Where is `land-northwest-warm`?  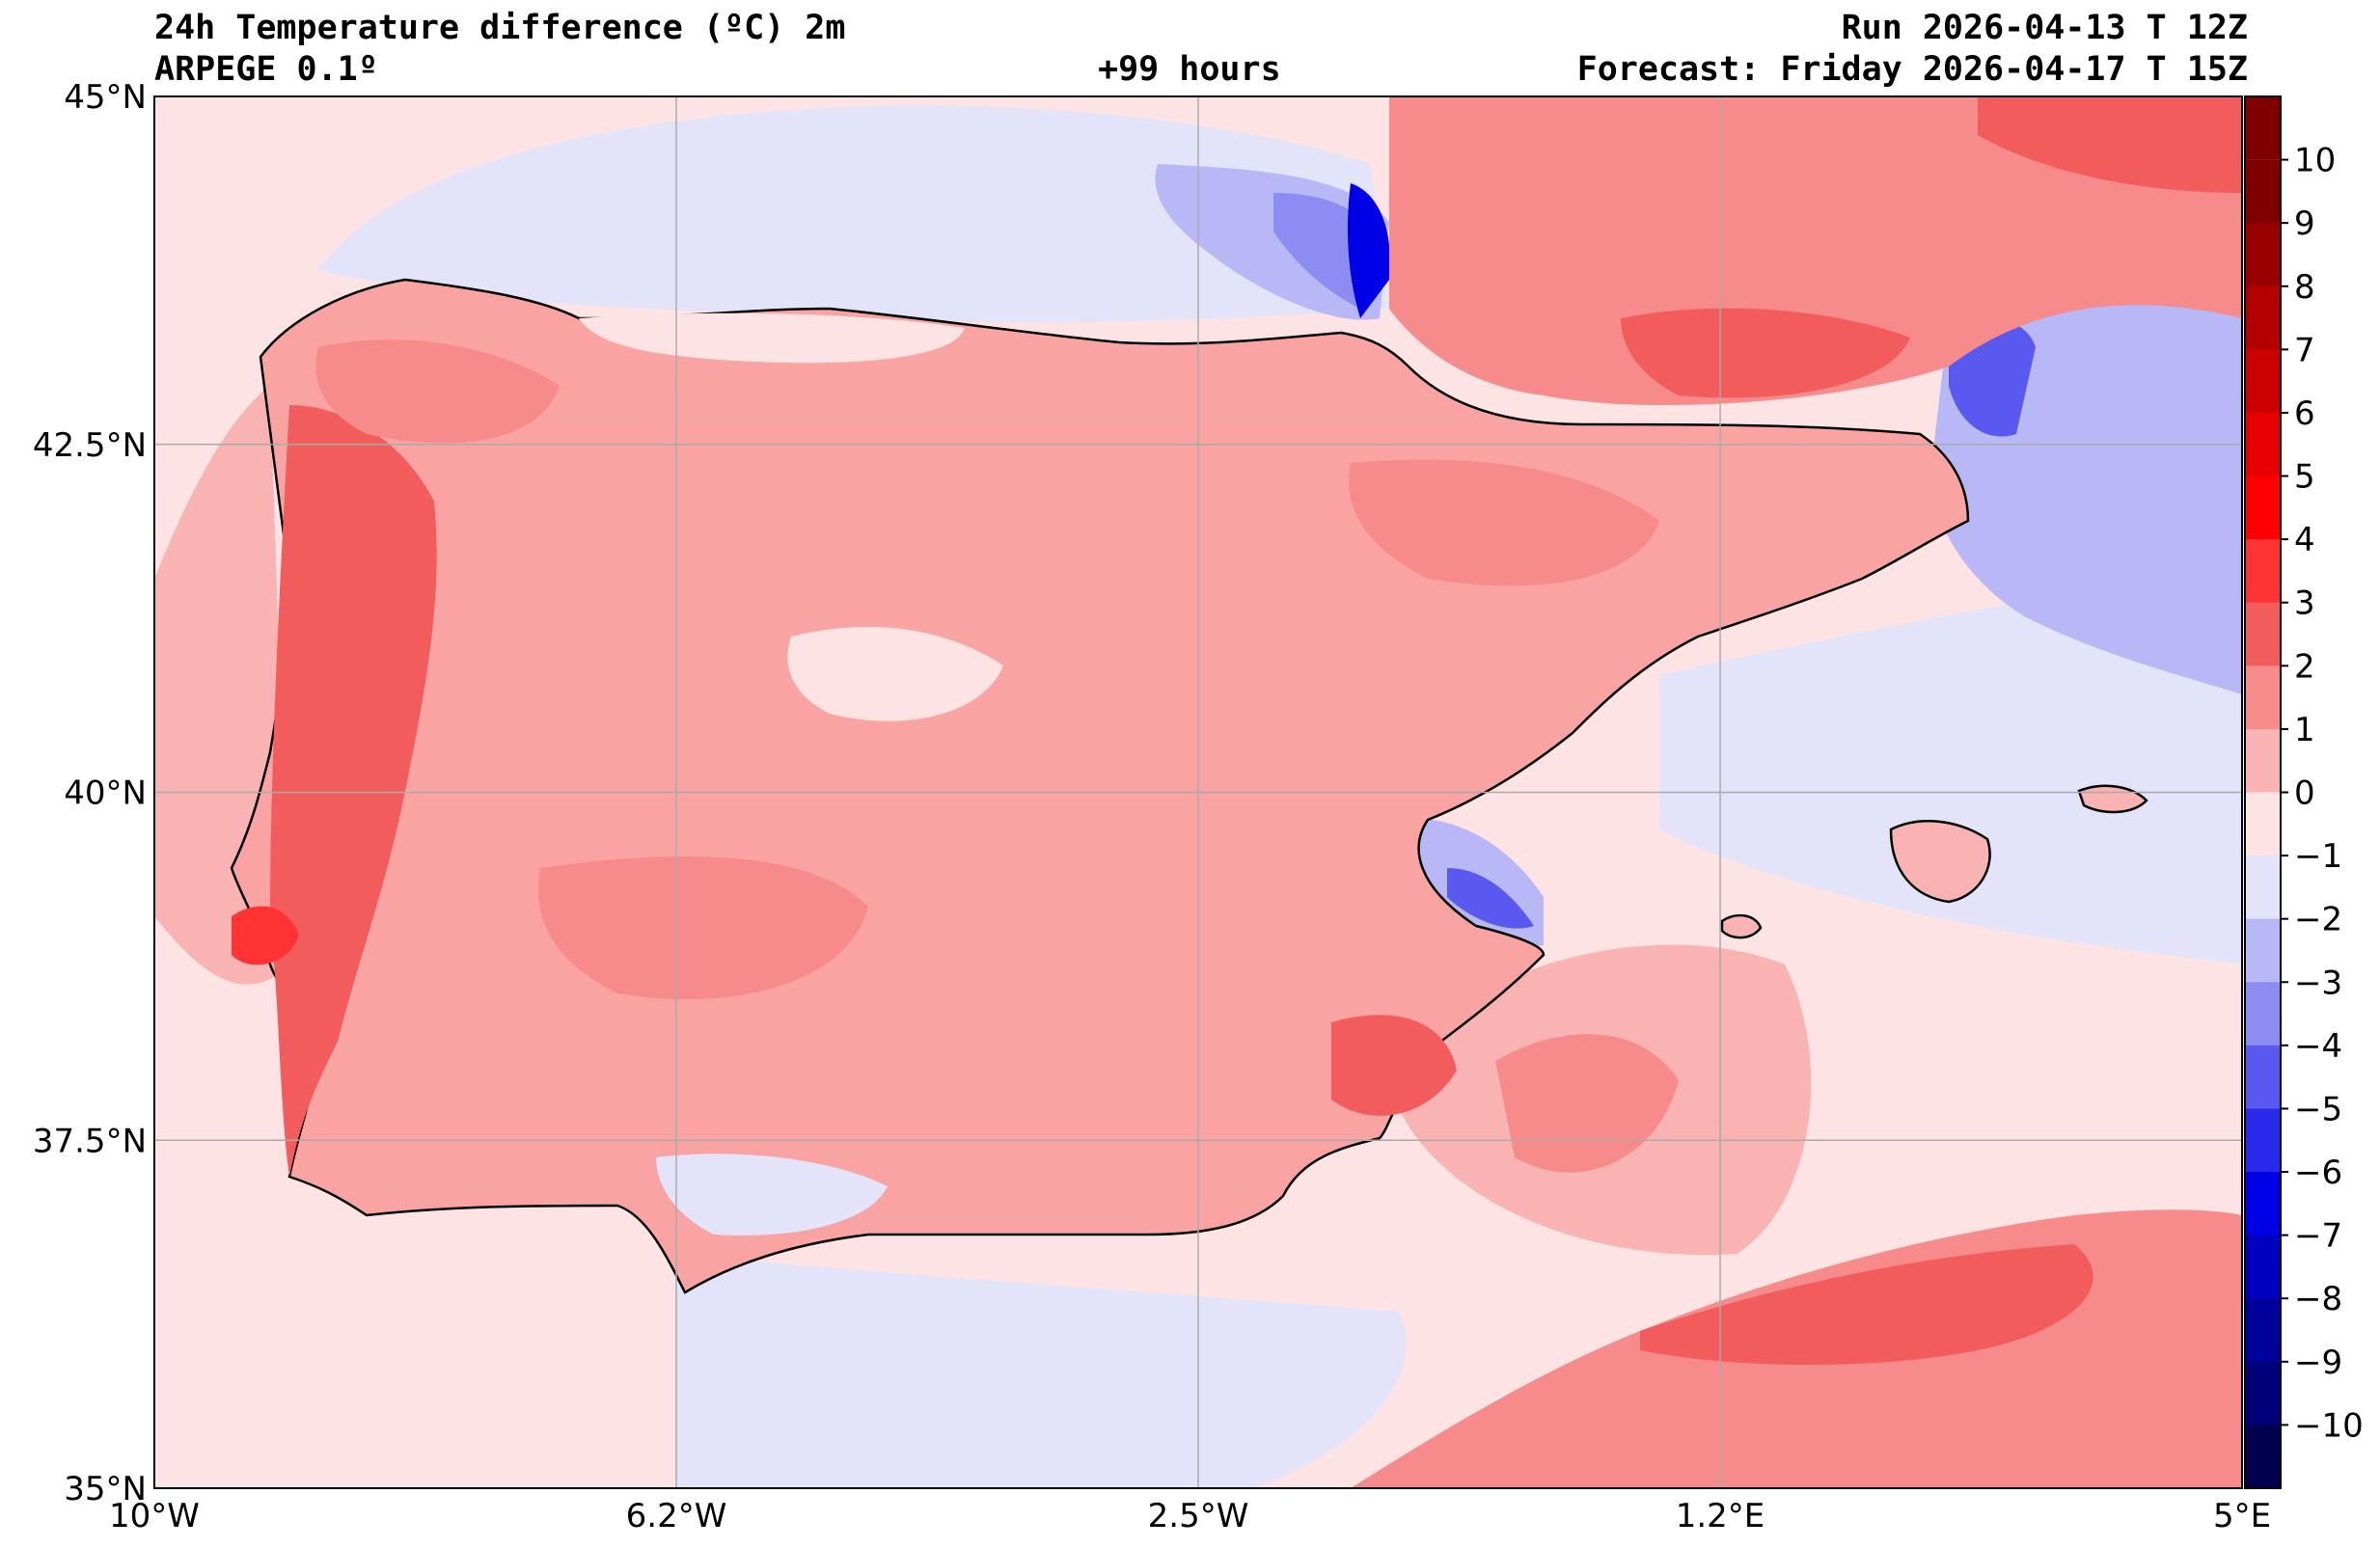 land-northwest-warm is located at coordinates (438, 392).